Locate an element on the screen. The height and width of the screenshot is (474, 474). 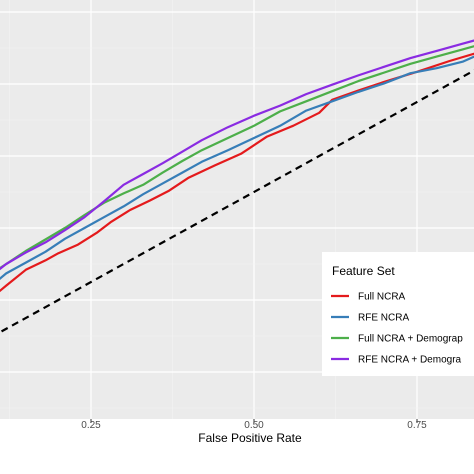
x-axis-title: False Positive Rate is located at coordinates (250, 438).